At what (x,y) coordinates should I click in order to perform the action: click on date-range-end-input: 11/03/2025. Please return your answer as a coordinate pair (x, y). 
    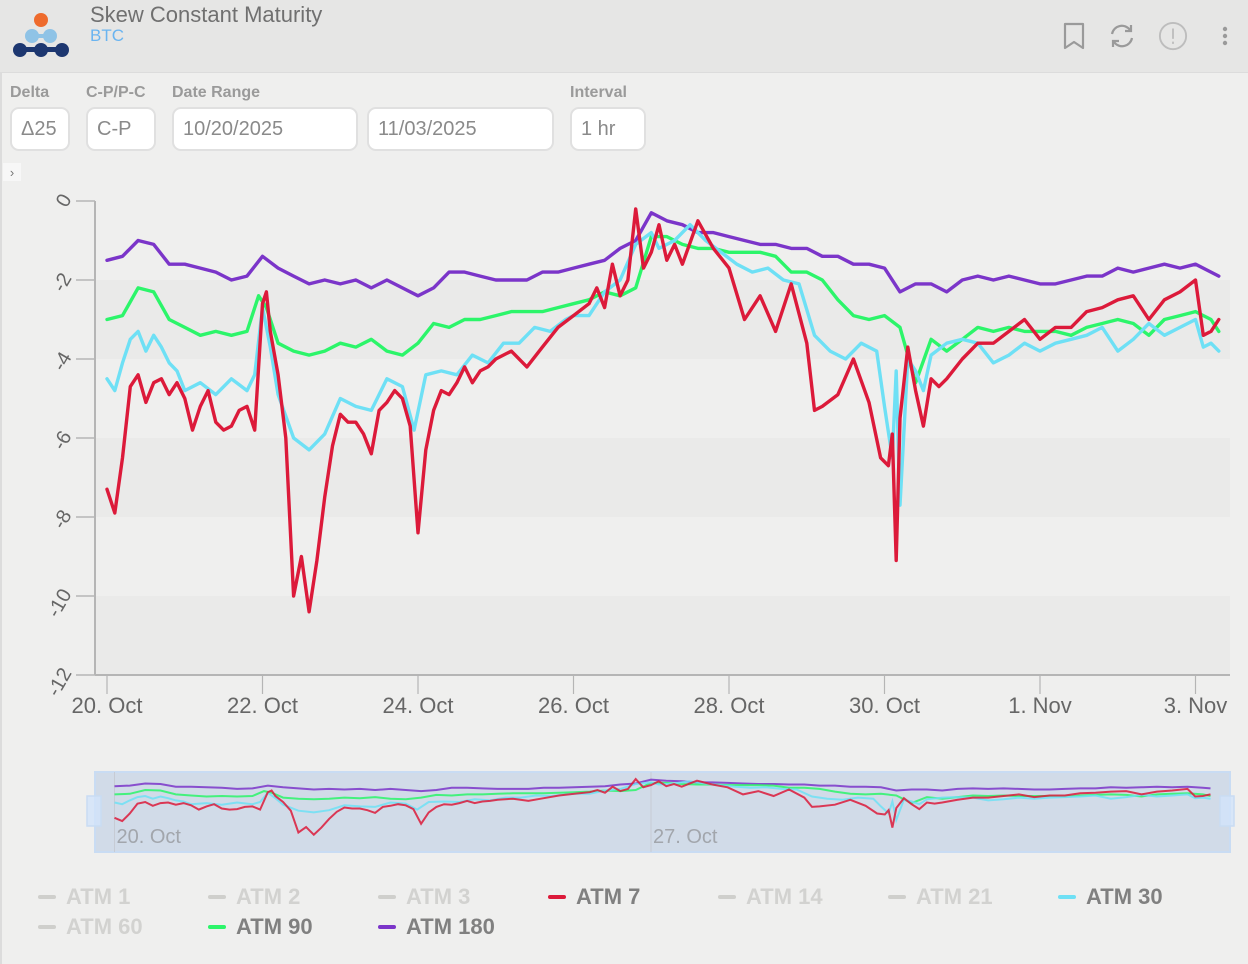
    Looking at the image, I should click on (460, 129).